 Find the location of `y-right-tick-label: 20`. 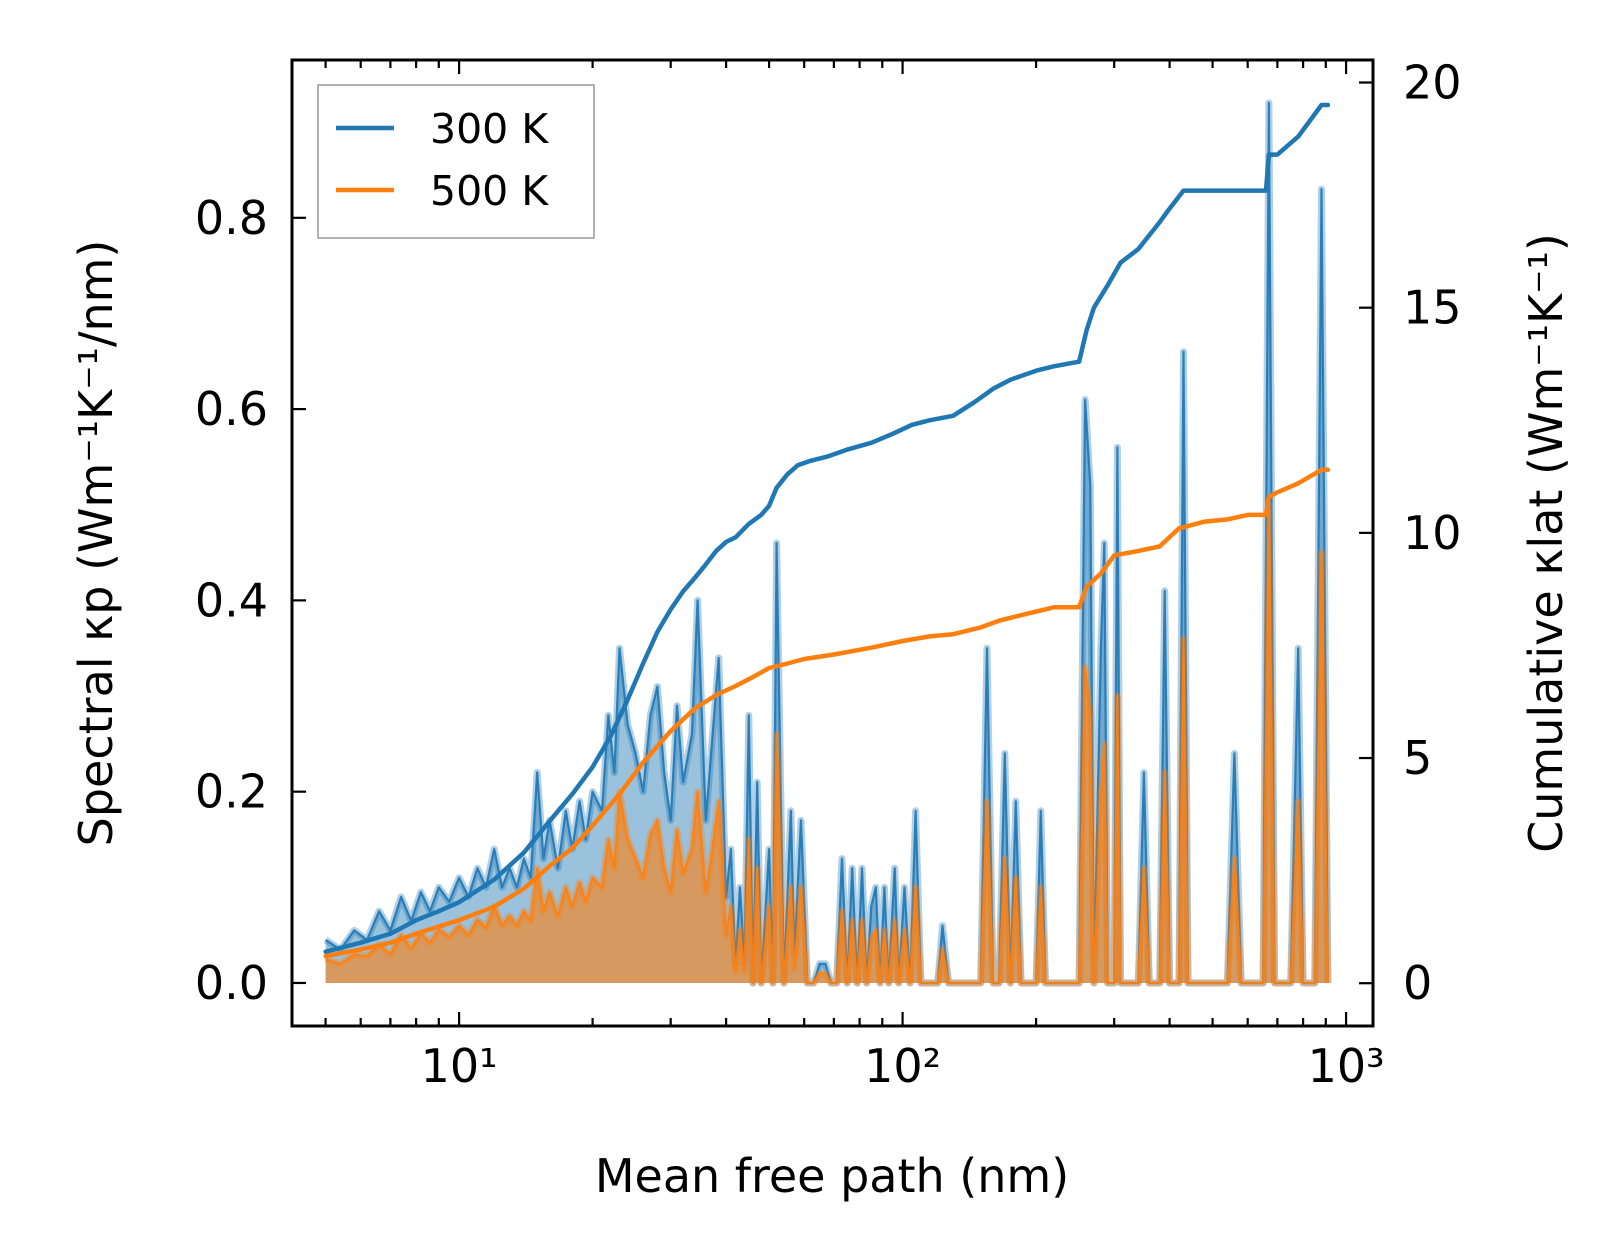

y-right-tick-label: 20 is located at coordinates (1432, 83).